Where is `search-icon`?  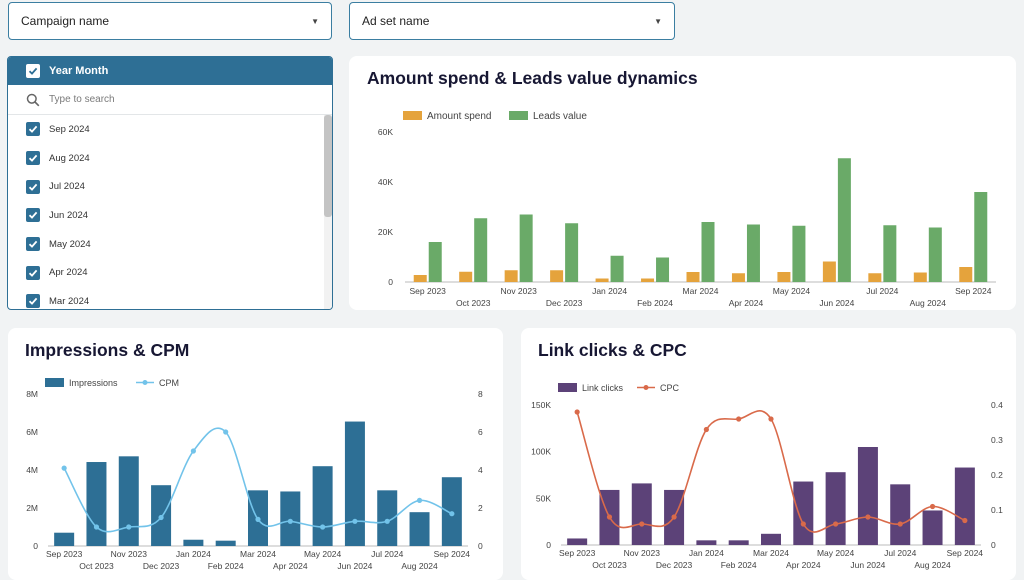
search-icon is located at coordinates (33, 99).